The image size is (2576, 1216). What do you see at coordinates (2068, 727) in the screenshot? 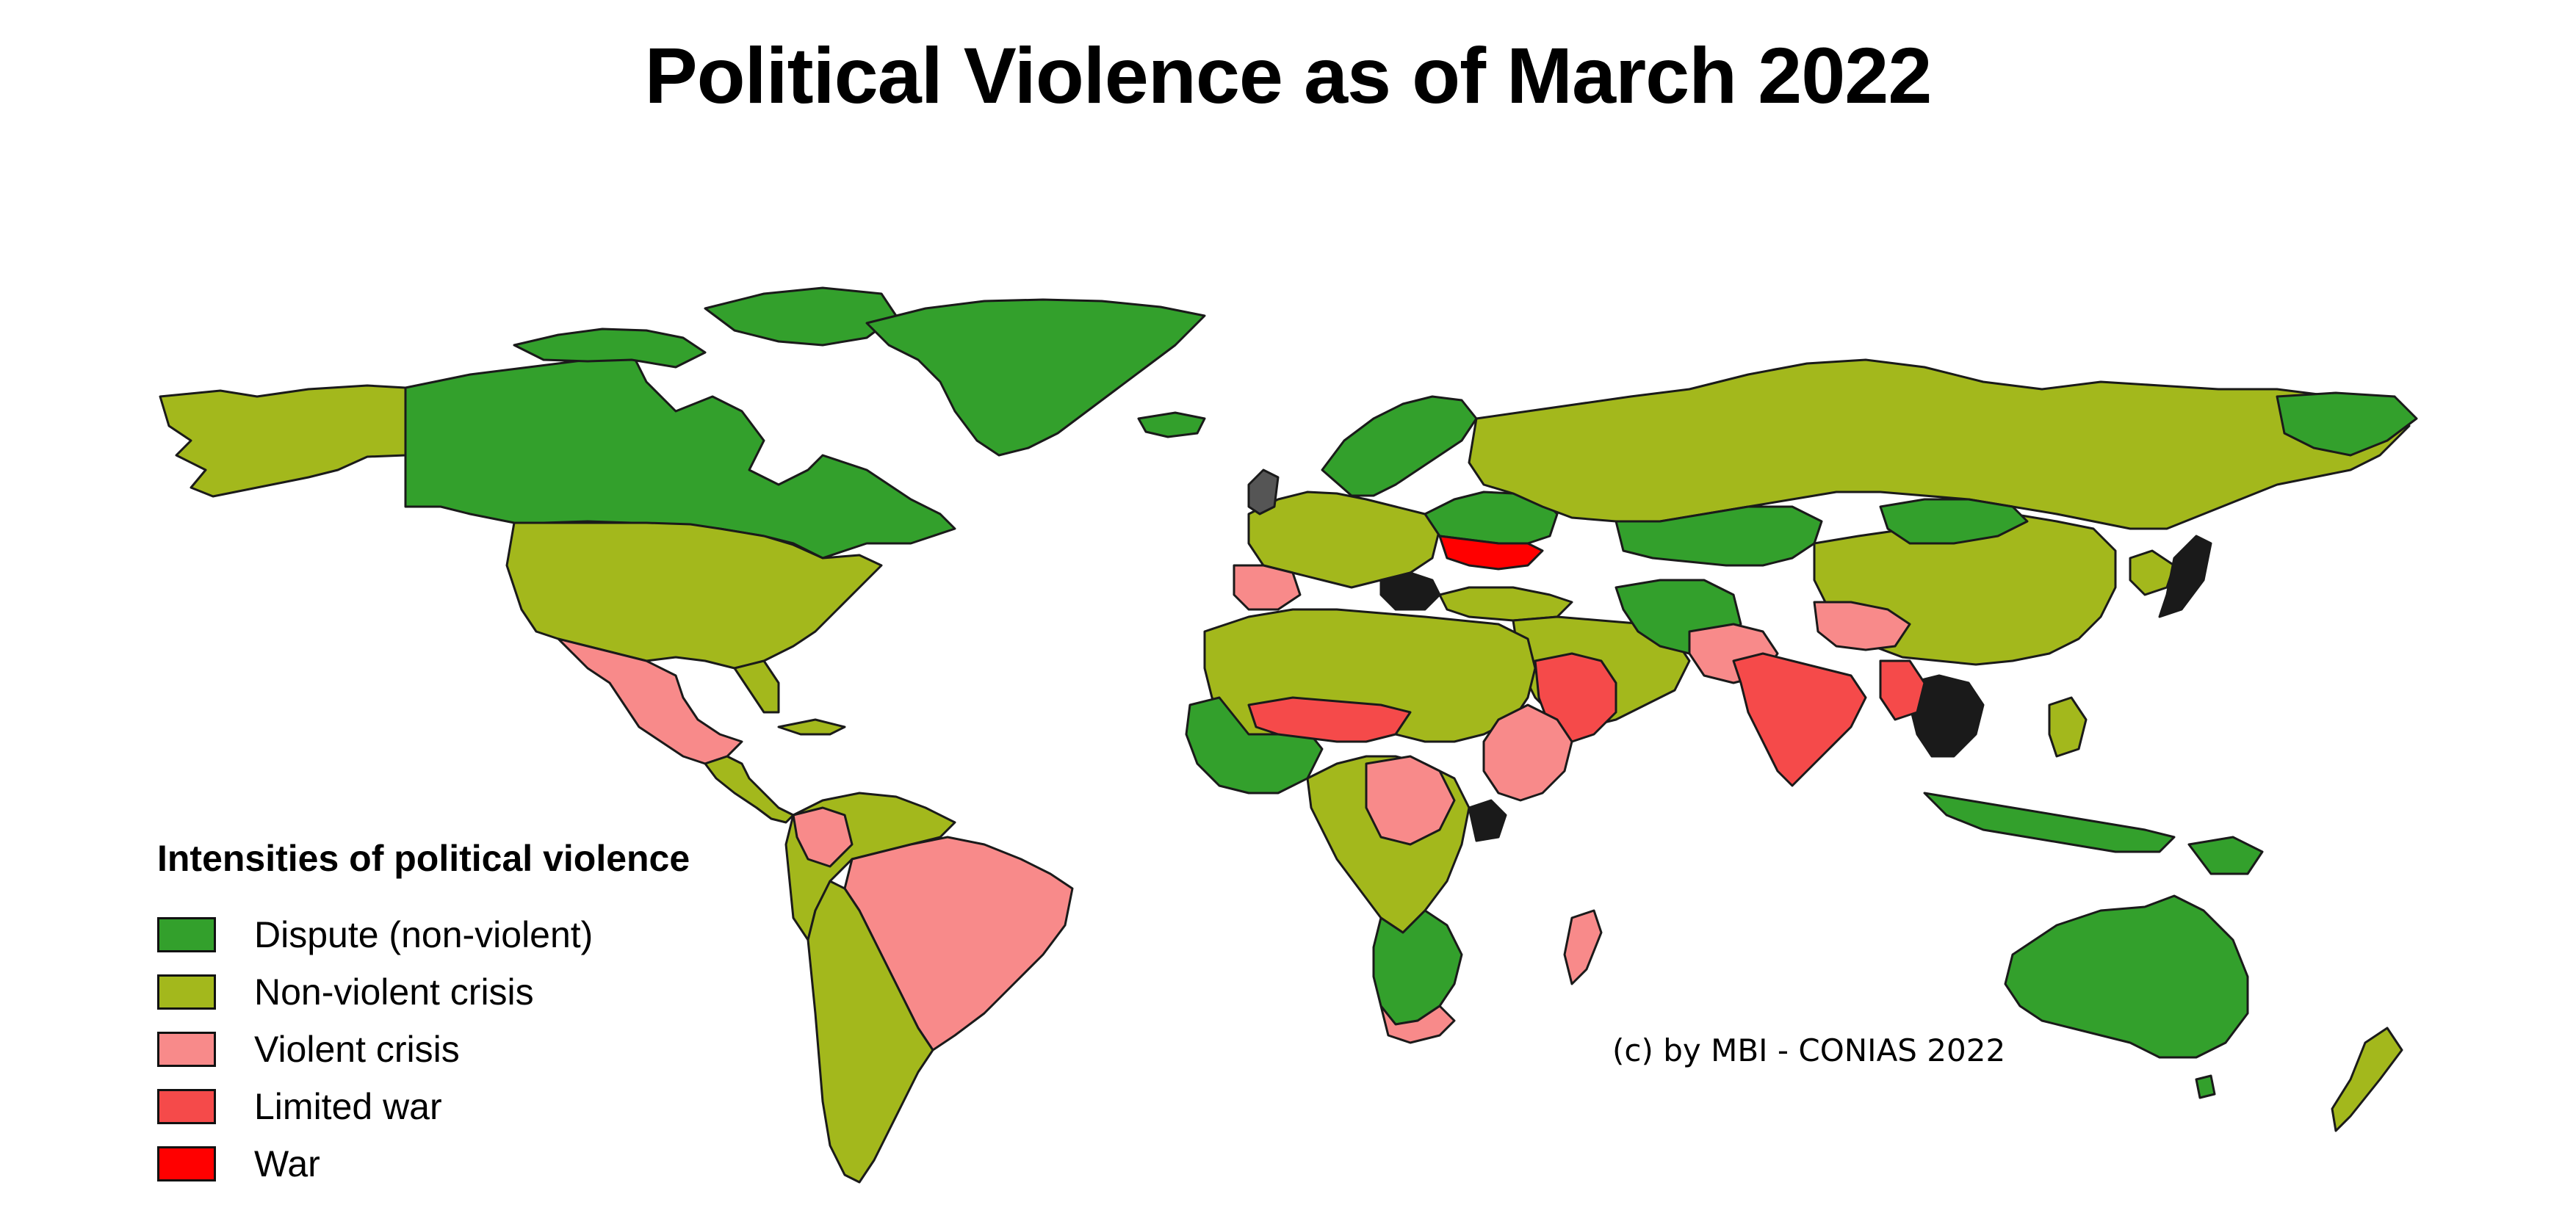
I see `region-philippines` at bounding box center [2068, 727].